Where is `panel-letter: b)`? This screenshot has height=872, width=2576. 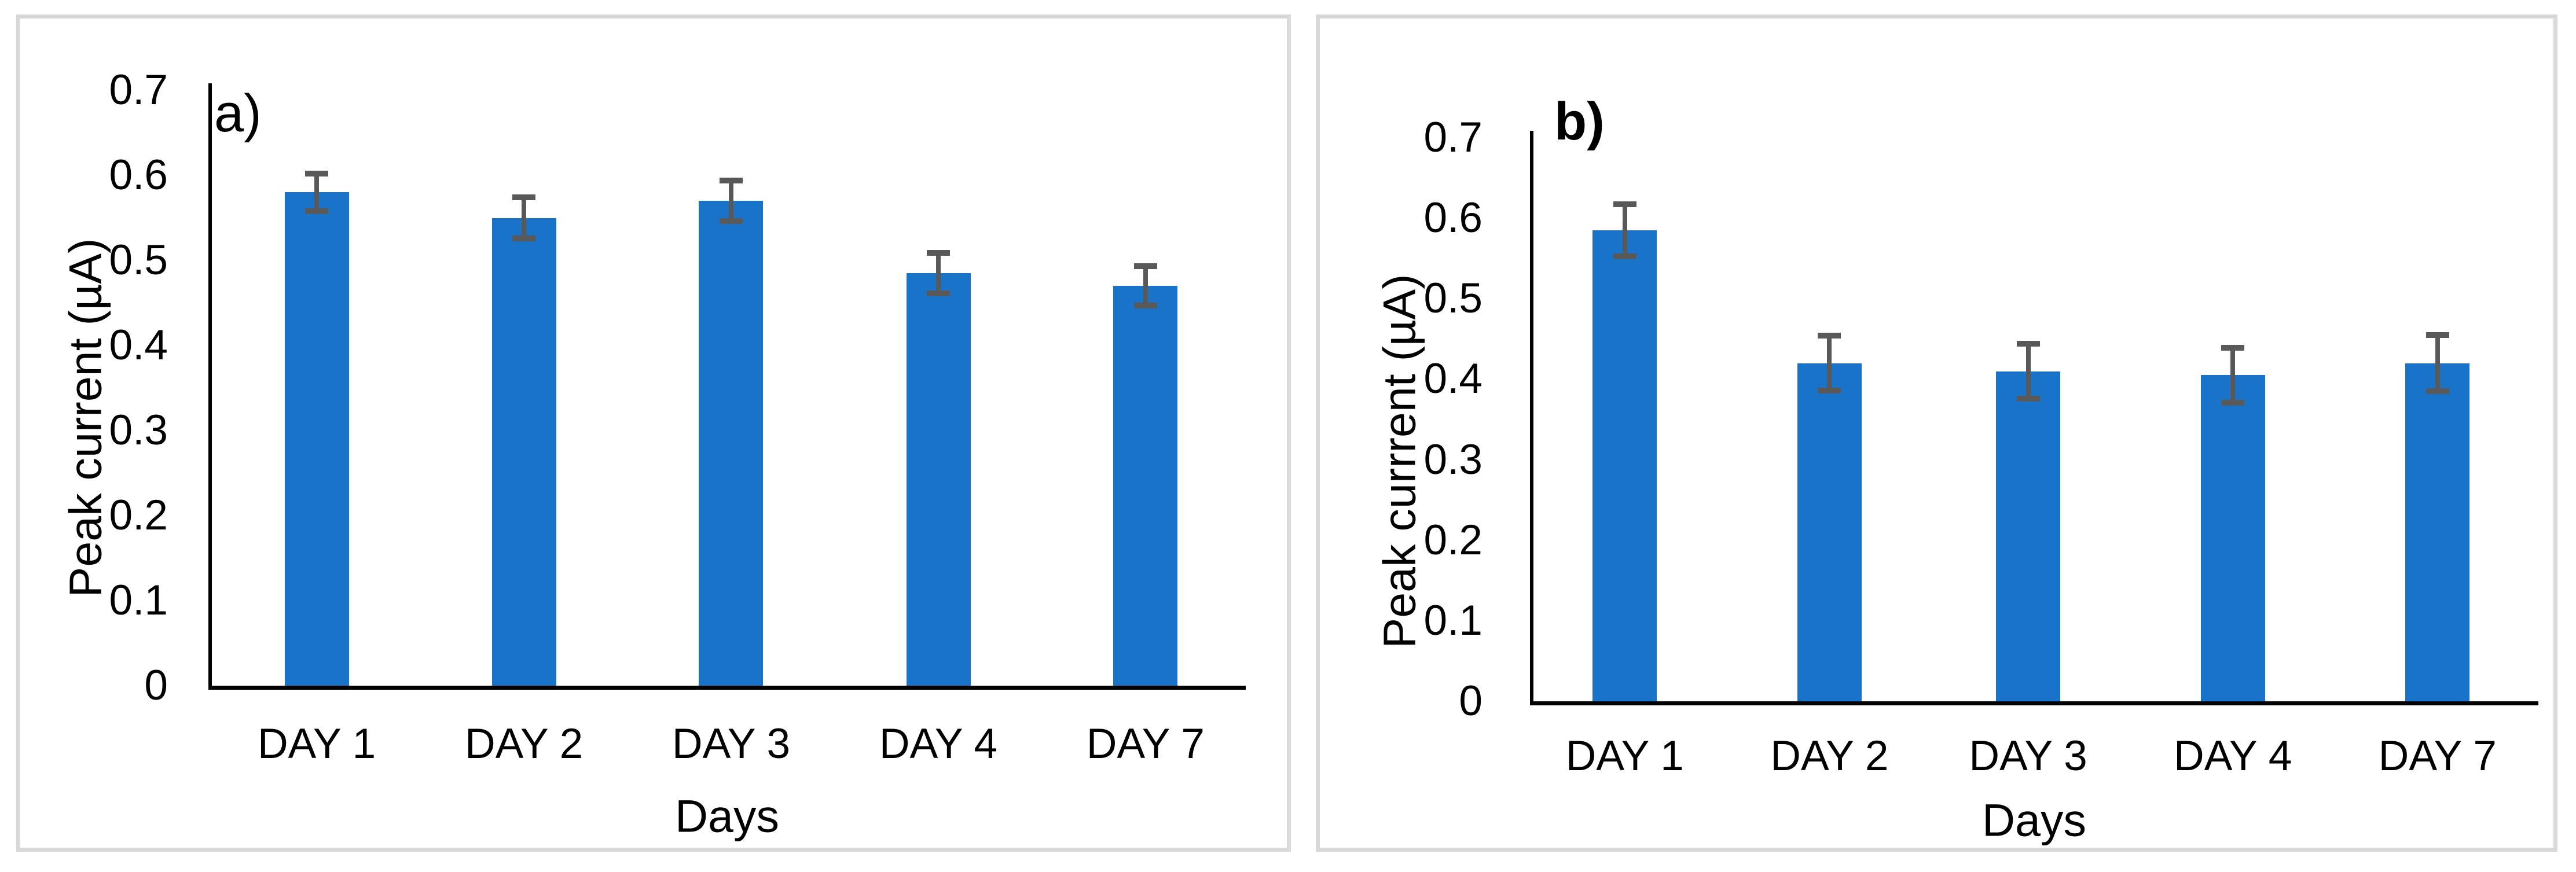
panel-letter: b) is located at coordinates (1580, 122).